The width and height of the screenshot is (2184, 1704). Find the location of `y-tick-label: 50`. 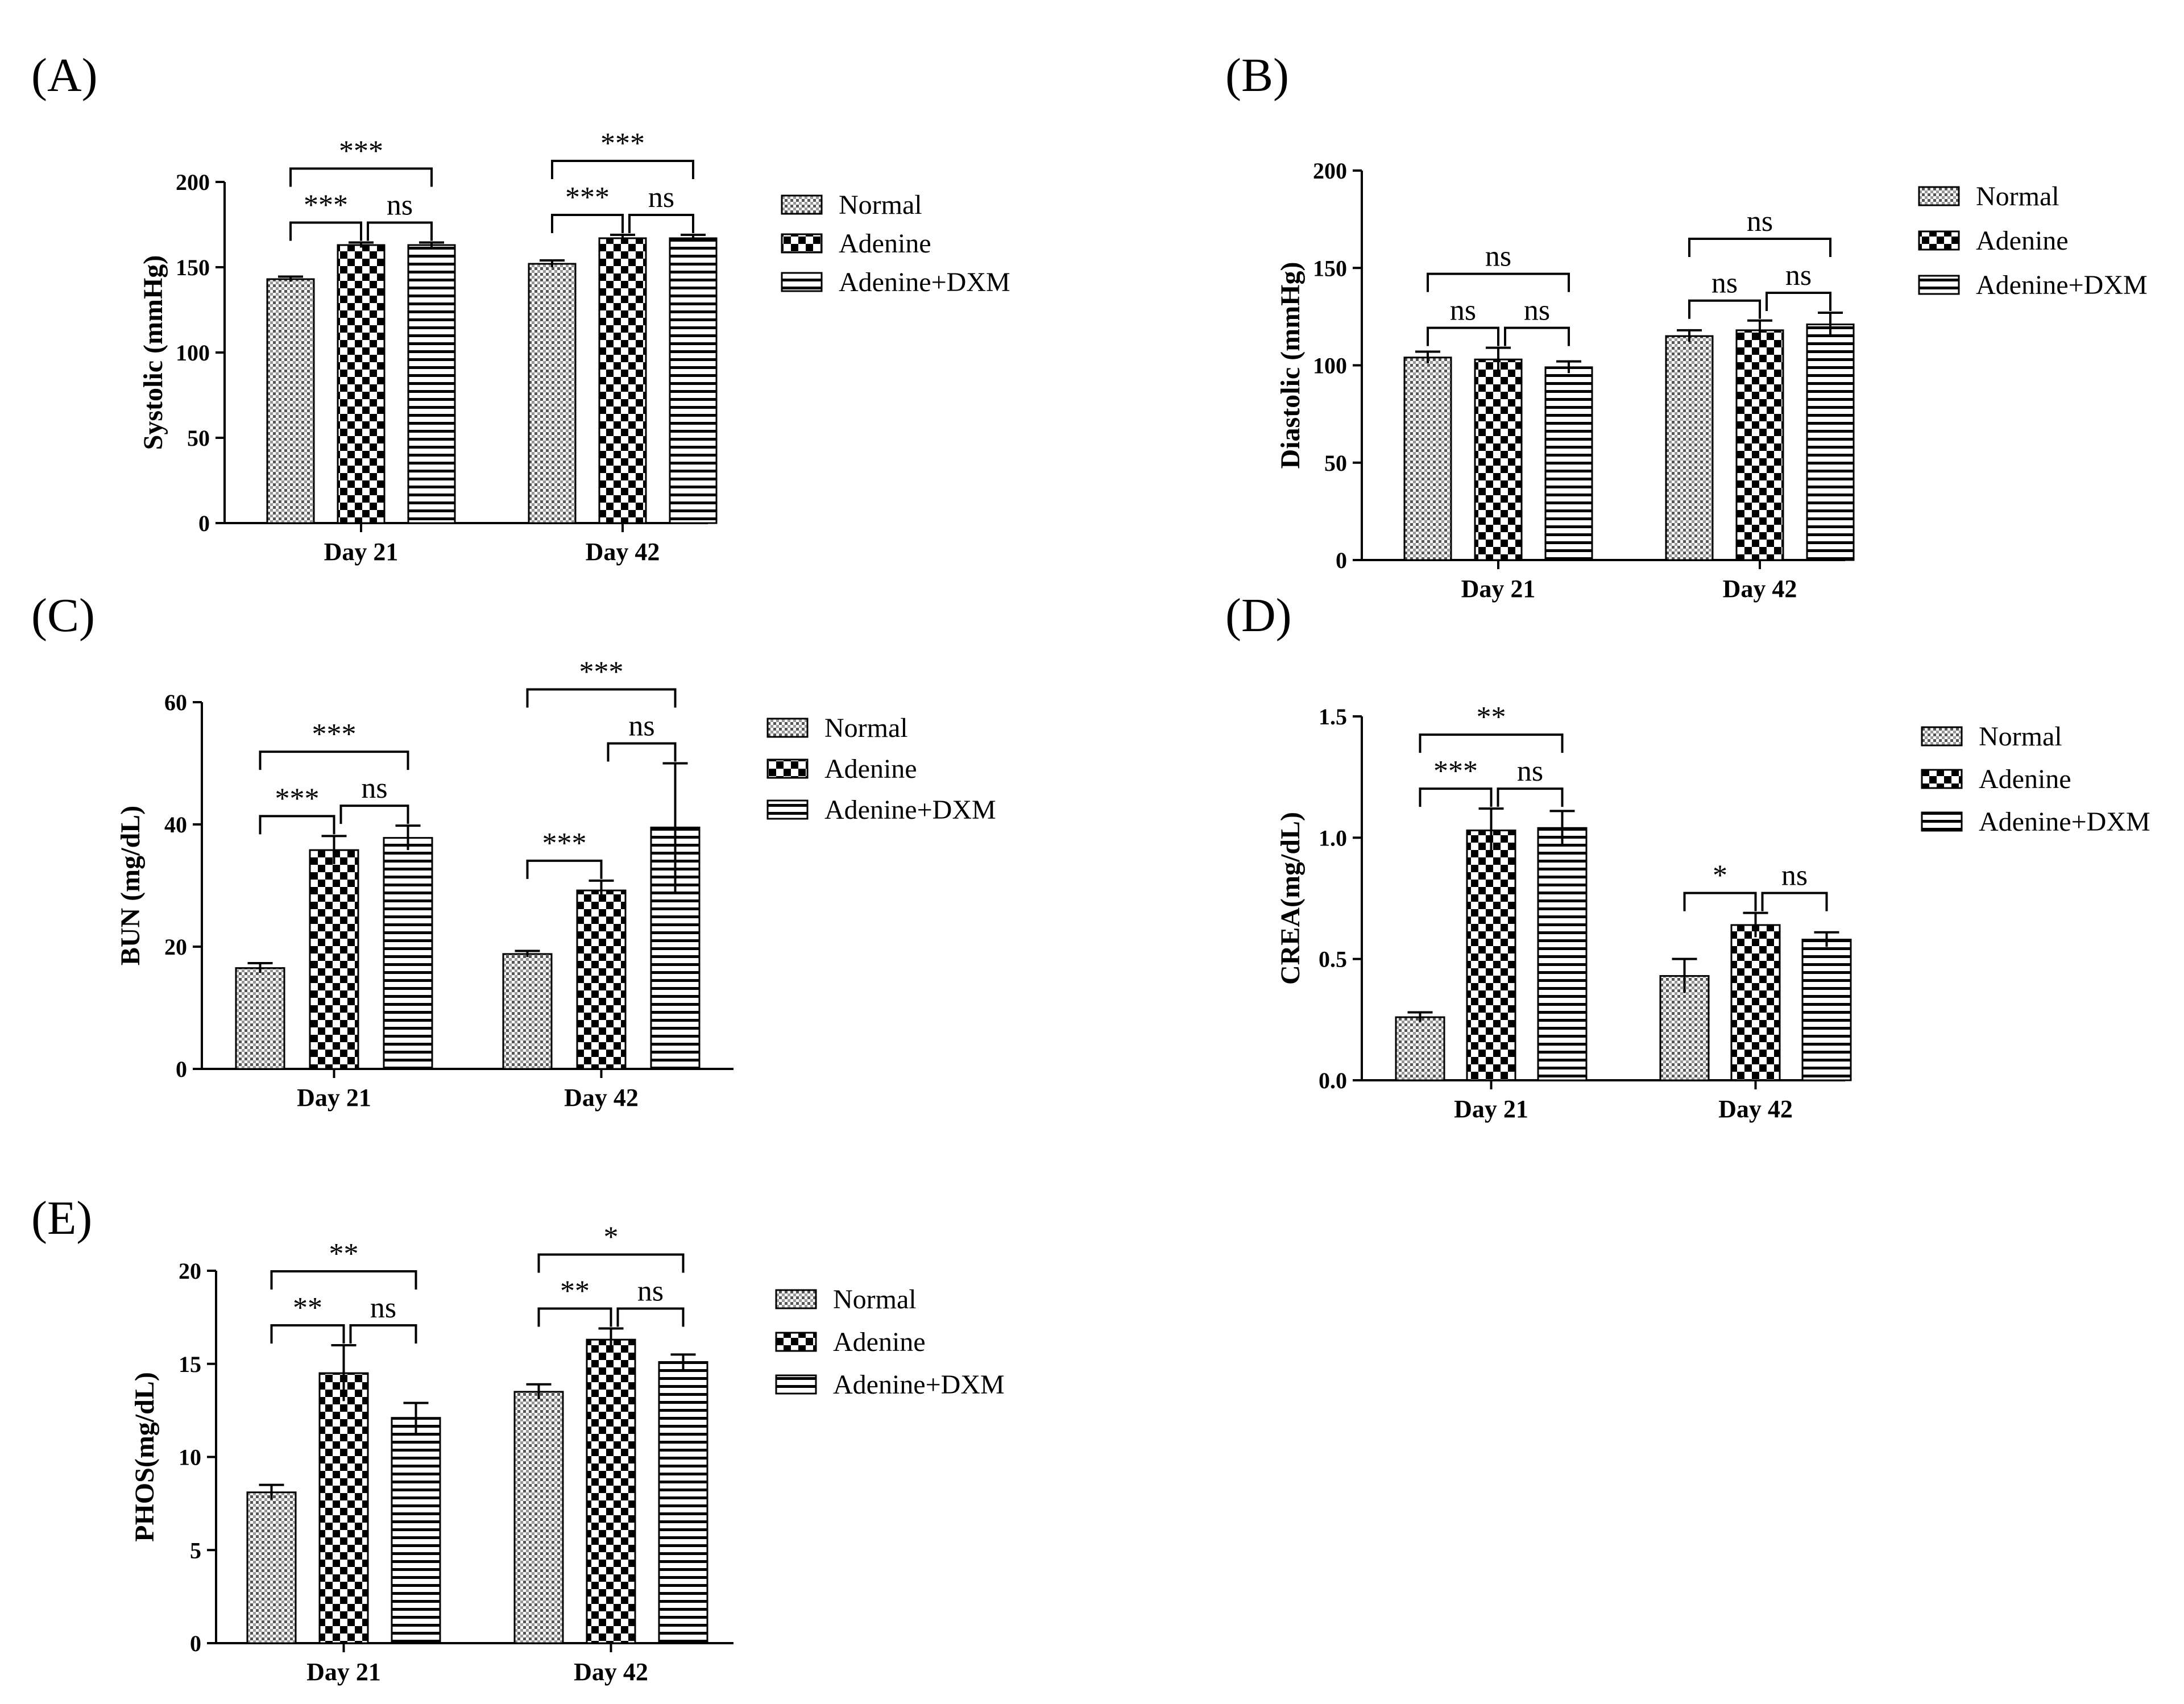

y-tick-label: 50 is located at coordinates (198, 438).